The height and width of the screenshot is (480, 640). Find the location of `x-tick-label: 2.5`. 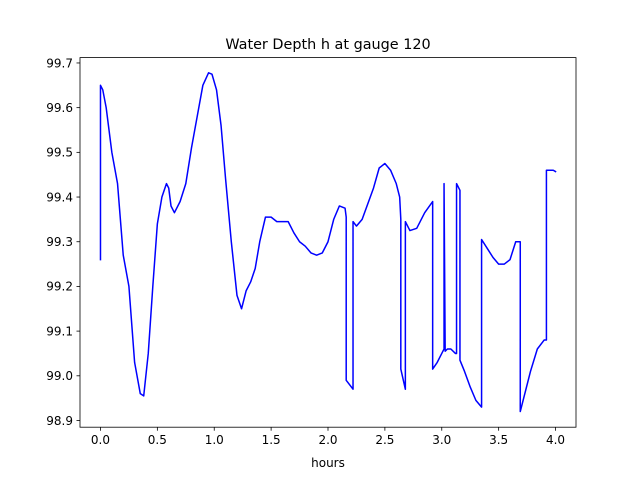

x-tick-label: 2.5 is located at coordinates (384, 440).